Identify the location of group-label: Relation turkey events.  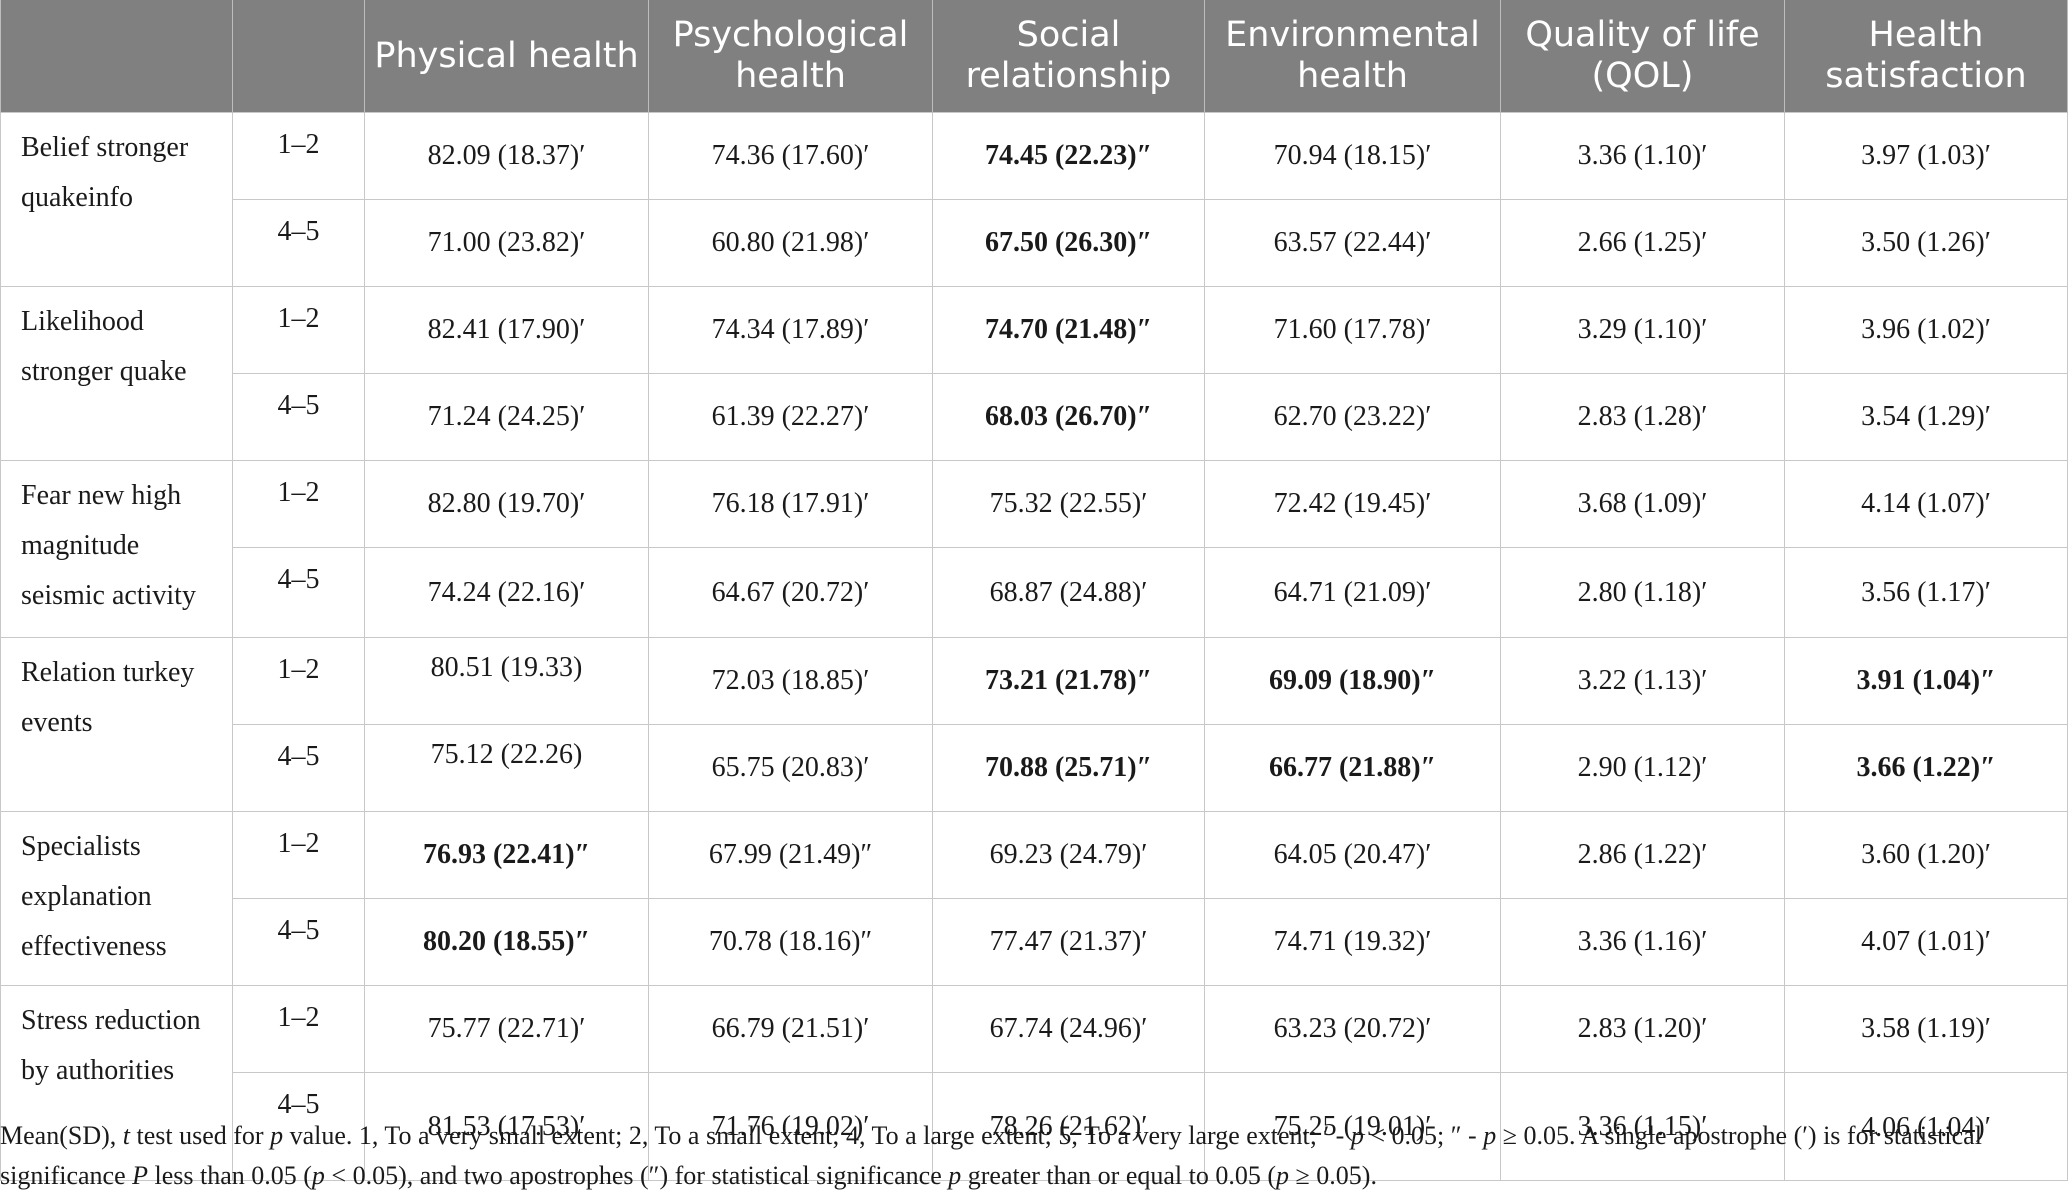
(116, 724).